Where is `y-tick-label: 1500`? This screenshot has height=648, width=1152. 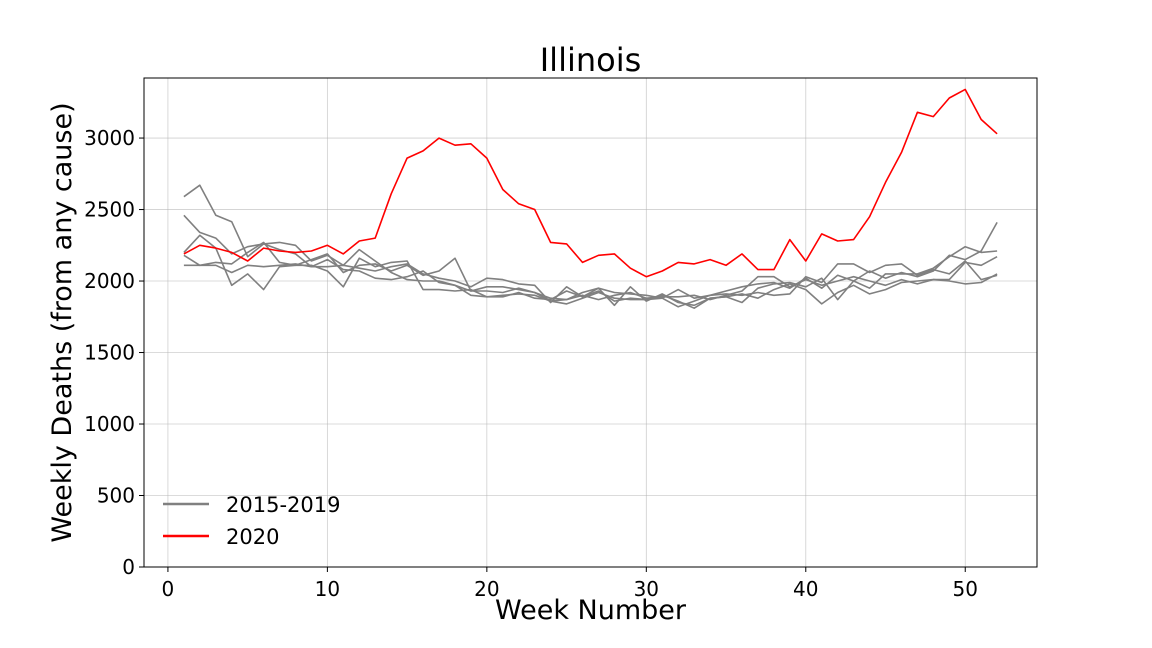
y-tick-label: 1500 is located at coordinates (109, 353).